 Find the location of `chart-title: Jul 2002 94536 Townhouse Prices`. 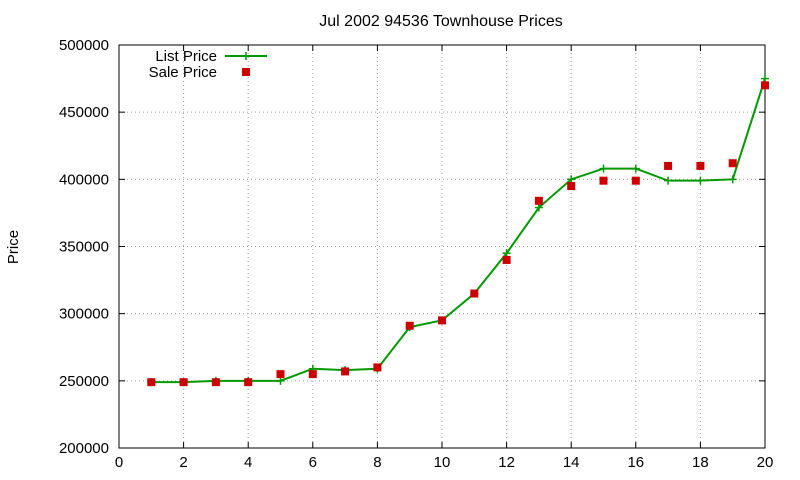

chart-title: Jul 2002 94536 Townhouse Prices is located at coordinates (440, 21).